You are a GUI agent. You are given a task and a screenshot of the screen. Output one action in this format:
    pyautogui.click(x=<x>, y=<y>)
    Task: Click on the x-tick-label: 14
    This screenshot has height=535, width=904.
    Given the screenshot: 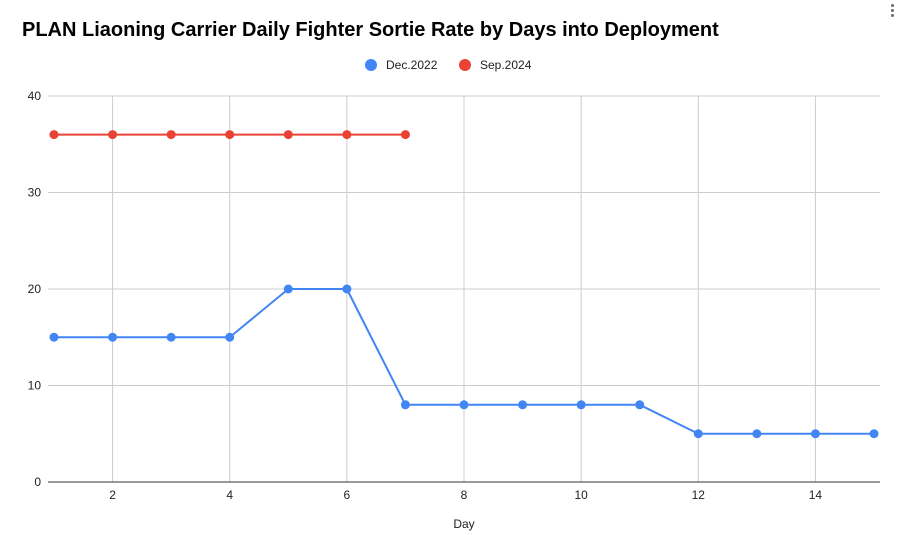 What is the action you would take?
    pyautogui.click(x=816, y=495)
    